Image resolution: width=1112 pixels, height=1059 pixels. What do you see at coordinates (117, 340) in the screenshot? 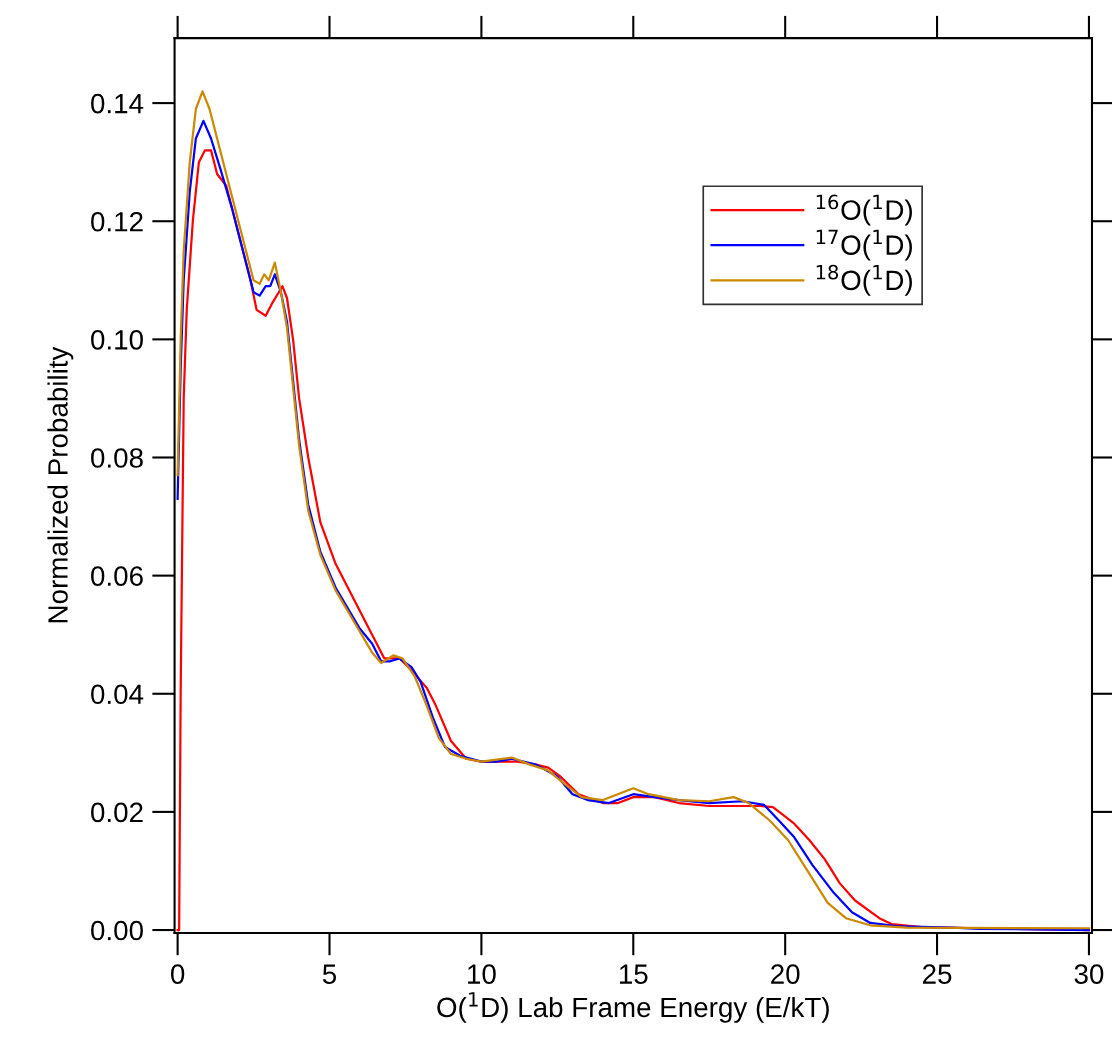
I see `y-tick-label: 0.10` at bounding box center [117, 340].